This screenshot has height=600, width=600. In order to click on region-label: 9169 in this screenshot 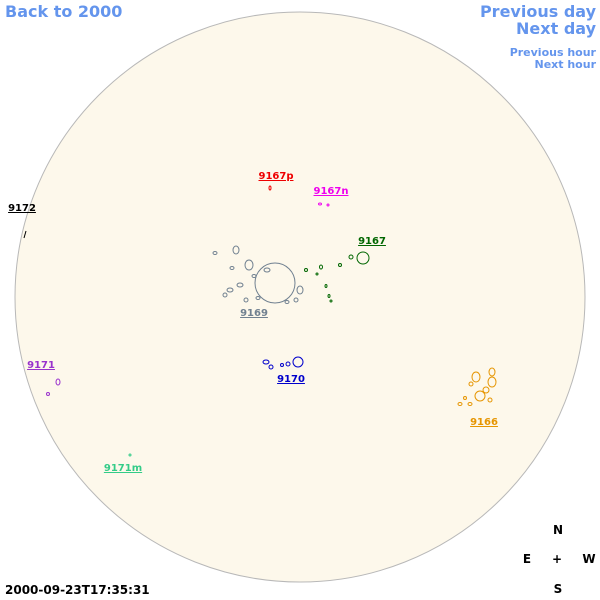, I will do `click(254, 313)`.